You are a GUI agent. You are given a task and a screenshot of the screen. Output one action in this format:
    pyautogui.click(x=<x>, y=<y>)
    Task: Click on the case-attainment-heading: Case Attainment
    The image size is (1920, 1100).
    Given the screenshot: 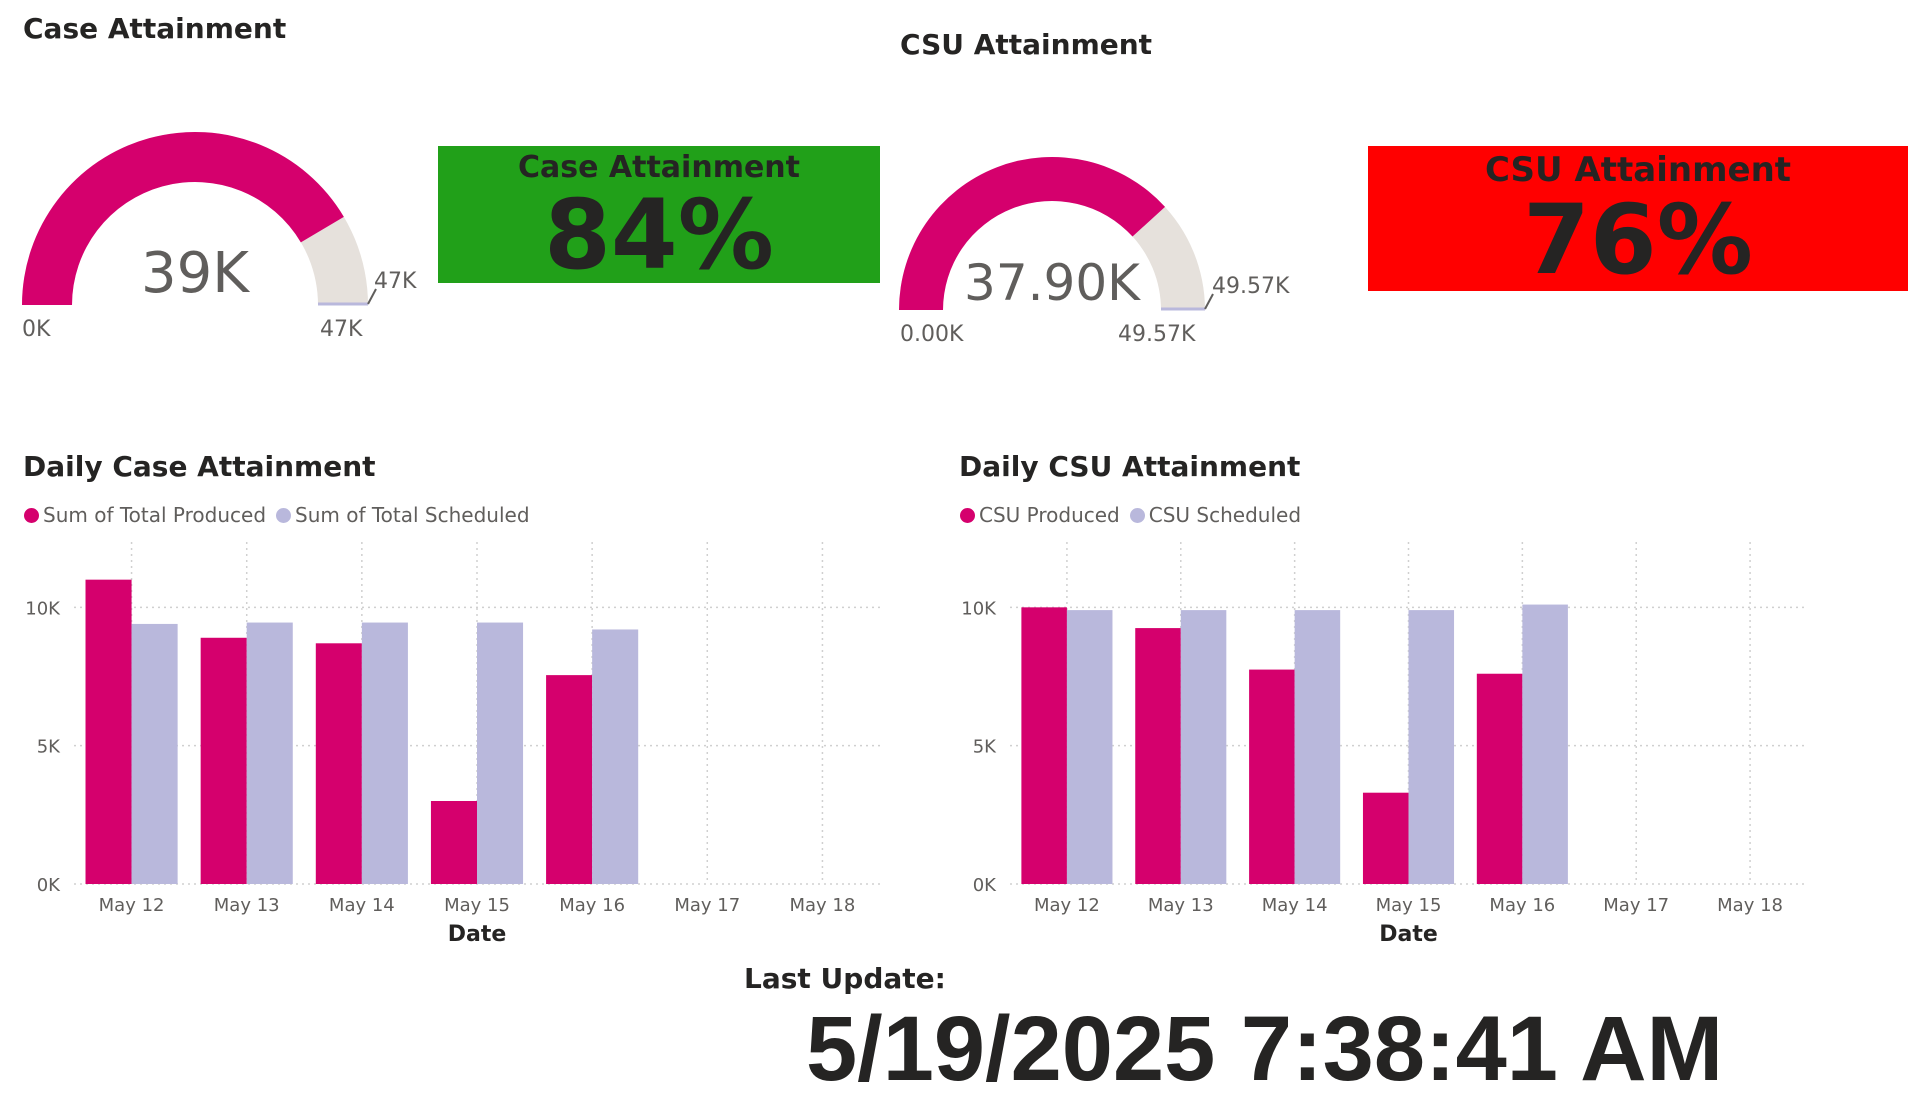 What is the action you would take?
    pyautogui.click(x=155, y=28)
    